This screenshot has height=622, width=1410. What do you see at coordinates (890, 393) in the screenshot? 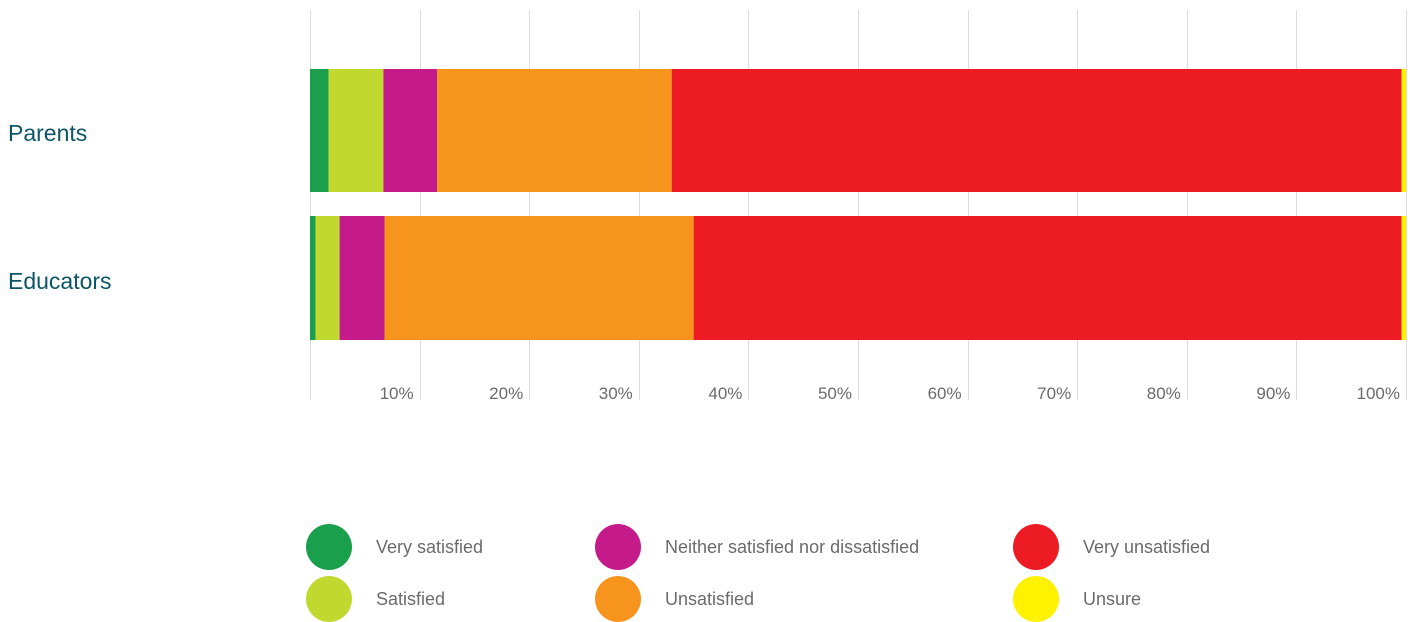
I see `x-tick-labels: 10% 20% 30% 40% 50% 60% 70% 80% 90% 100%` at bounding box center [890, 393].